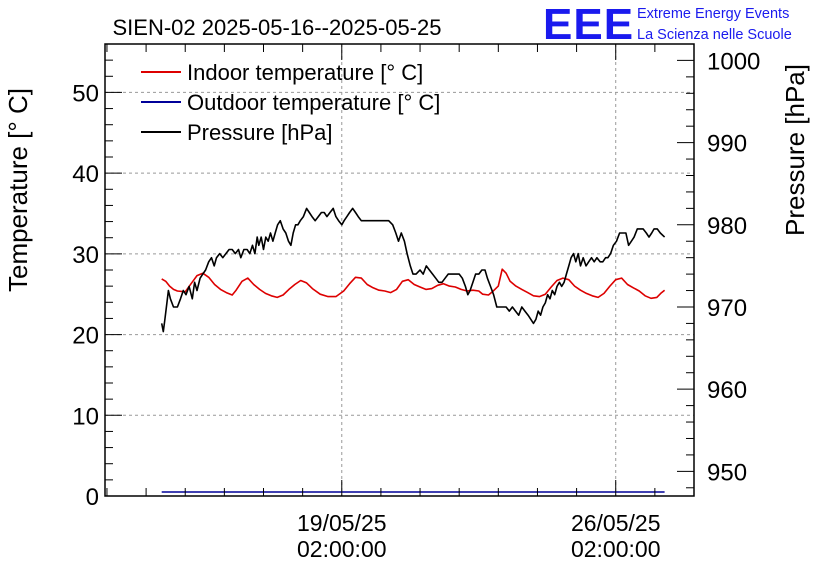 The image size is (836, 572). Describe the element at coordinates (714, 35) in the screenshot. I see `eee-logo-line2: La Scienza nelle Scuole` at that location.